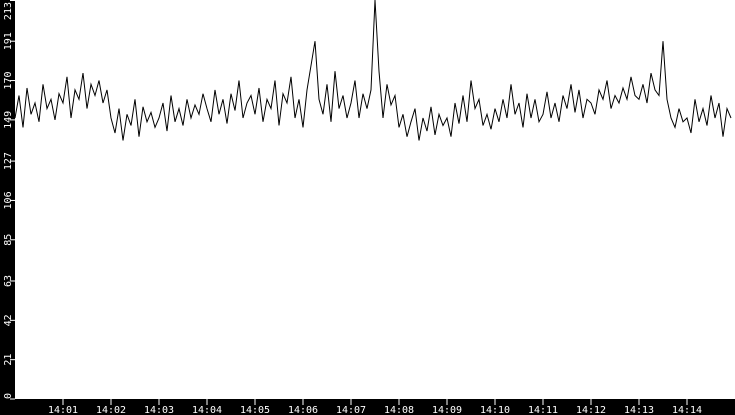  What do you see at coordinates (639, 410) in the screenshot?
I see `x-tick-label: 14:13` at bounding box center [639, 410].